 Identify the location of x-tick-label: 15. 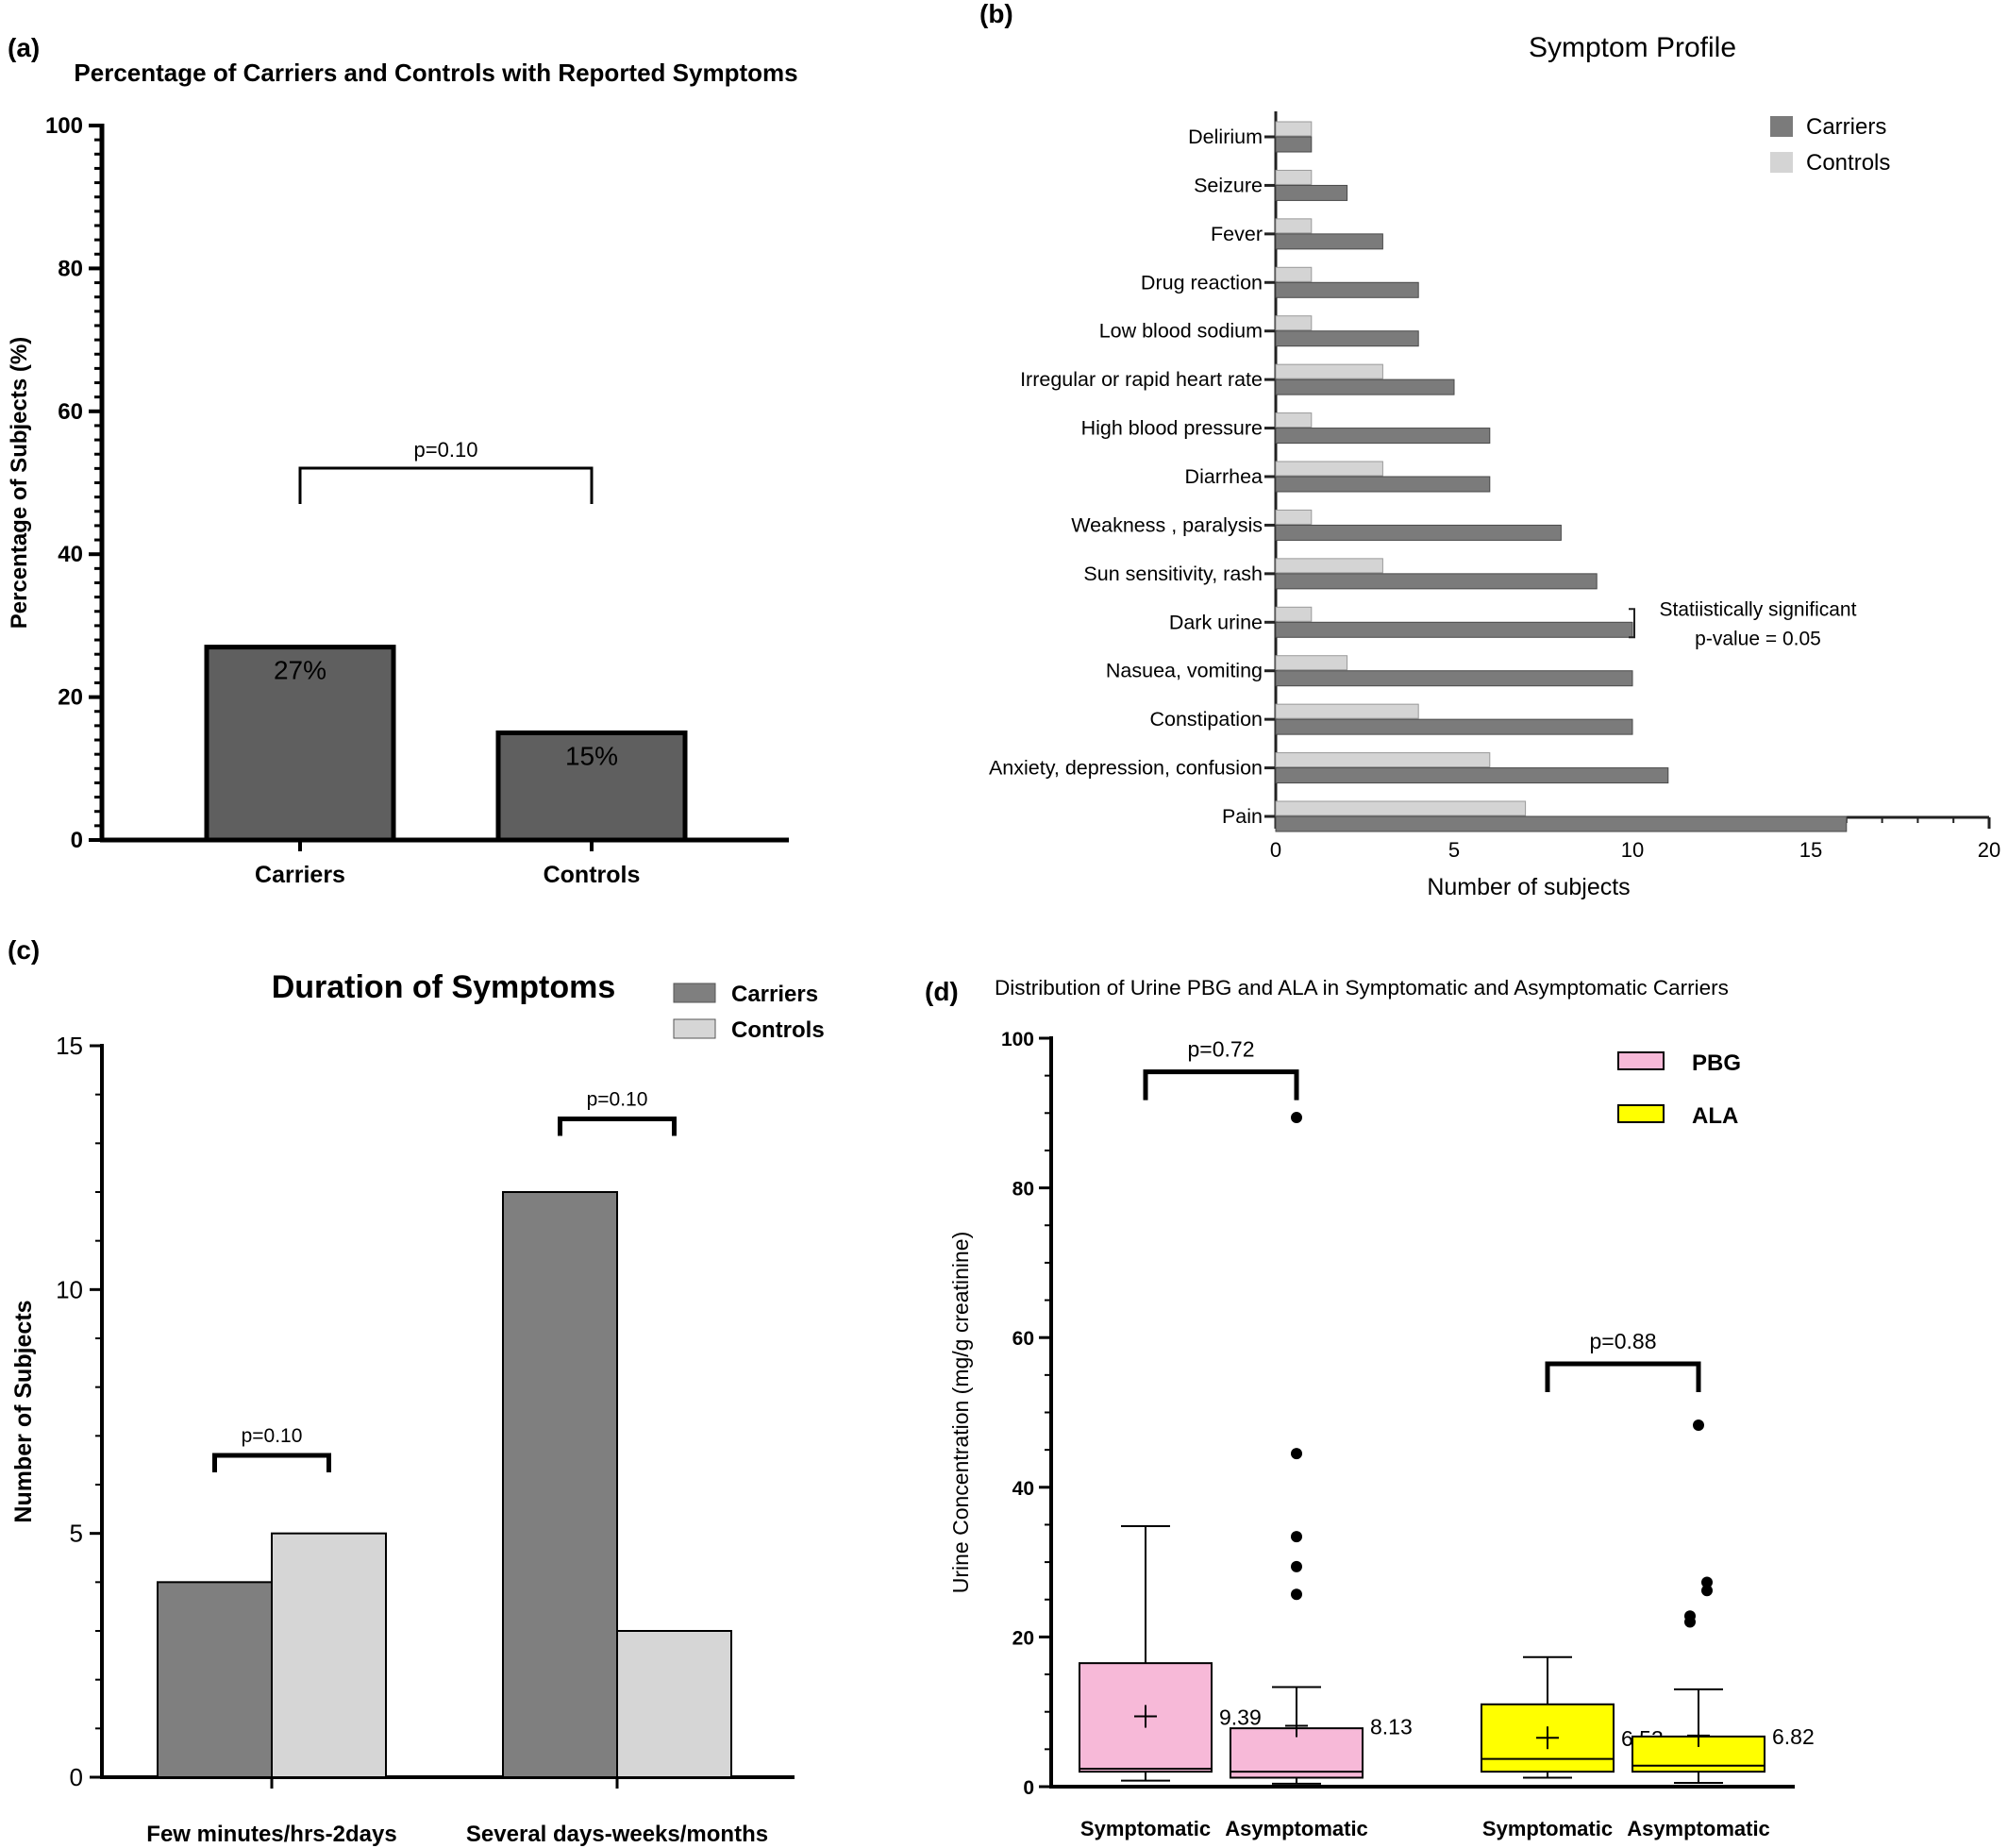
(1810, 850).